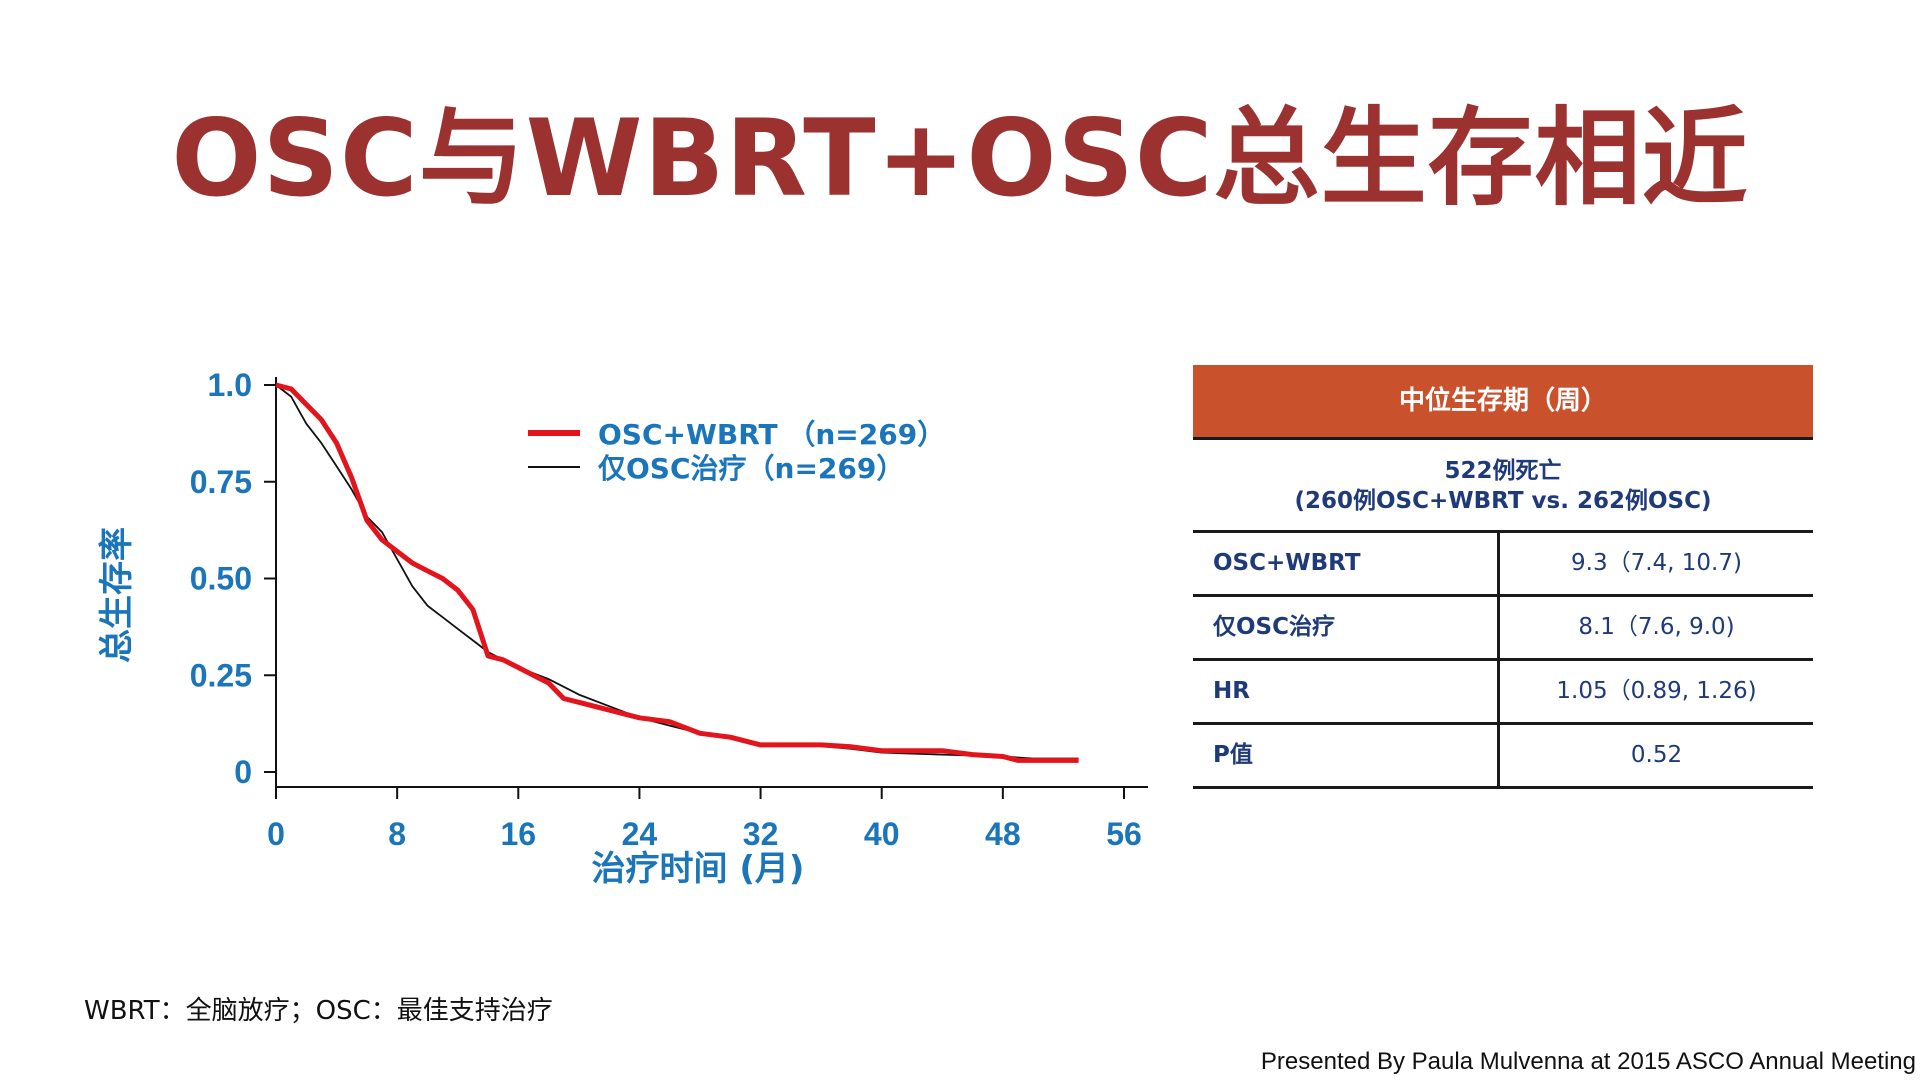 The image size is (1920, 1080). I want to click on x-tick-label: 8, so click(397, 834).